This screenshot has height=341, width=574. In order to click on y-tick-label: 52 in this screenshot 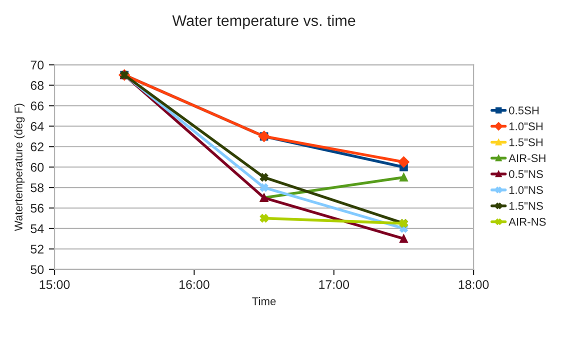, I will do `click(37, 249)`.